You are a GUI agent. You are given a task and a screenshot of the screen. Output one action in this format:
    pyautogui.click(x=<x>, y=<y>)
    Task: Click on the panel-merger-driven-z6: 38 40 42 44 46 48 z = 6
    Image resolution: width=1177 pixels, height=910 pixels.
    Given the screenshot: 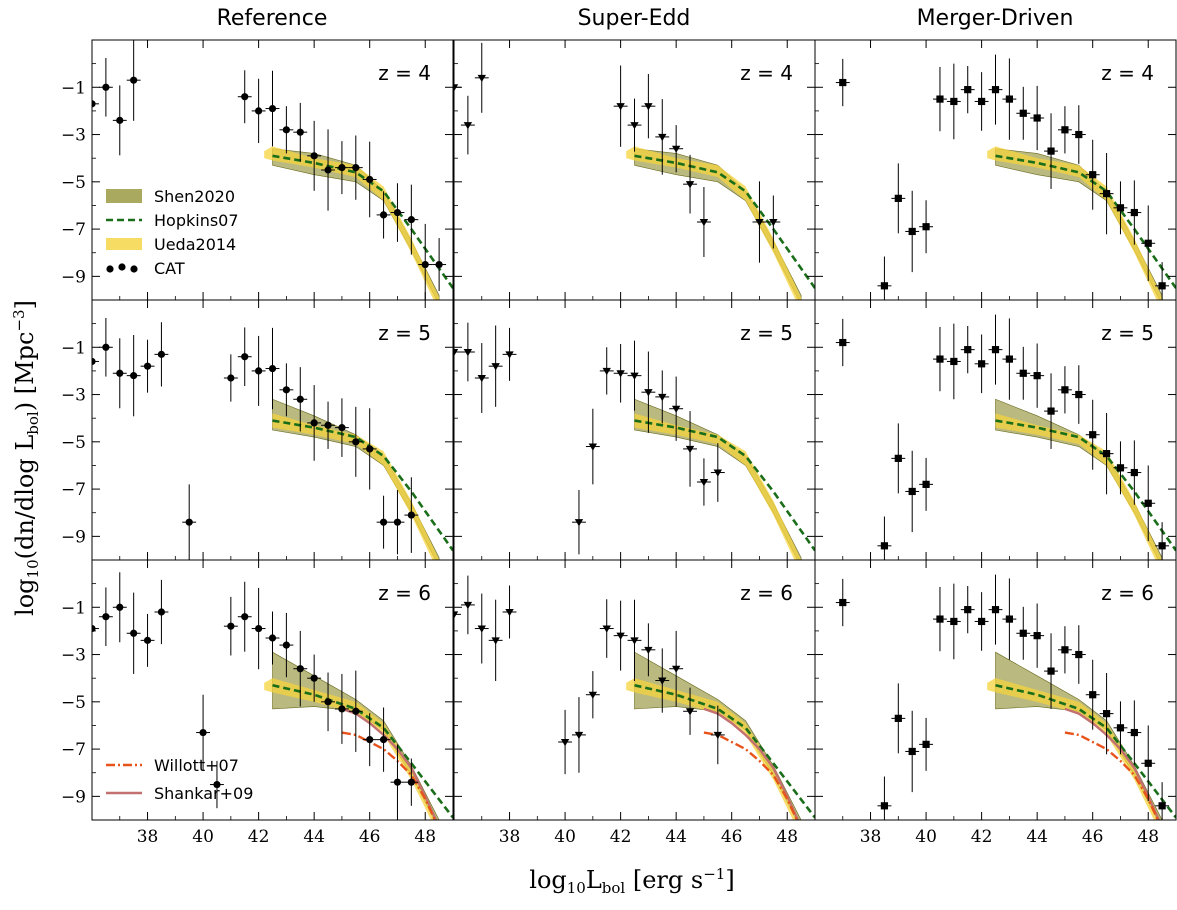 What is the action you would take?
    pyautogui.click(x=995, y=703)
    